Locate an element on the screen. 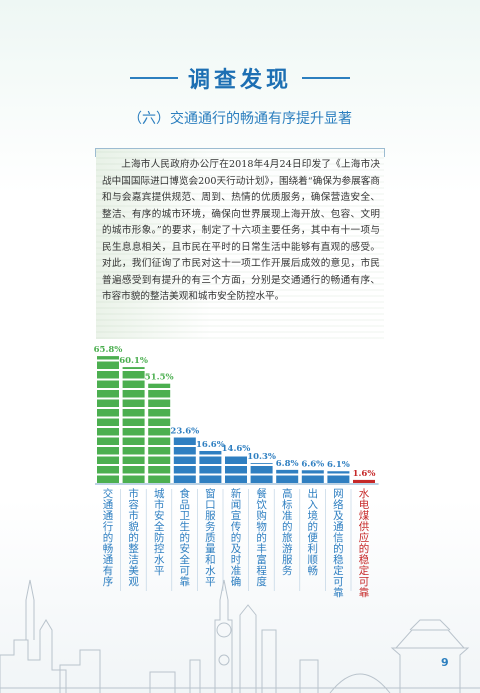 This screenshot has width=480, height=693. page-number: 9 is located at coordinates (445, 662).